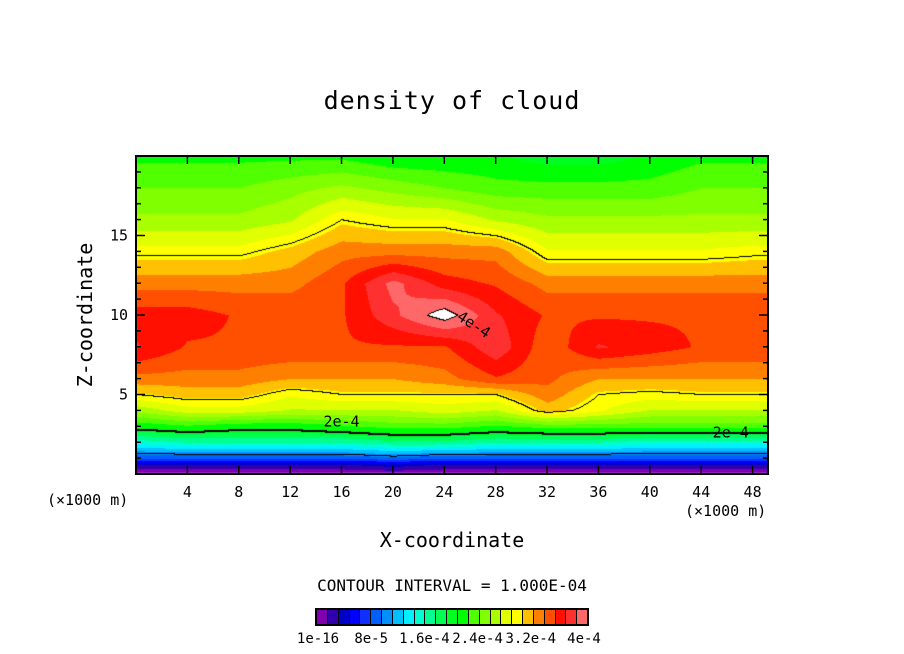 The image size is (904, 654). Describe the element at coordinates (547, 492) in the screenshot. I see `x-tick-label: 32` at that location.